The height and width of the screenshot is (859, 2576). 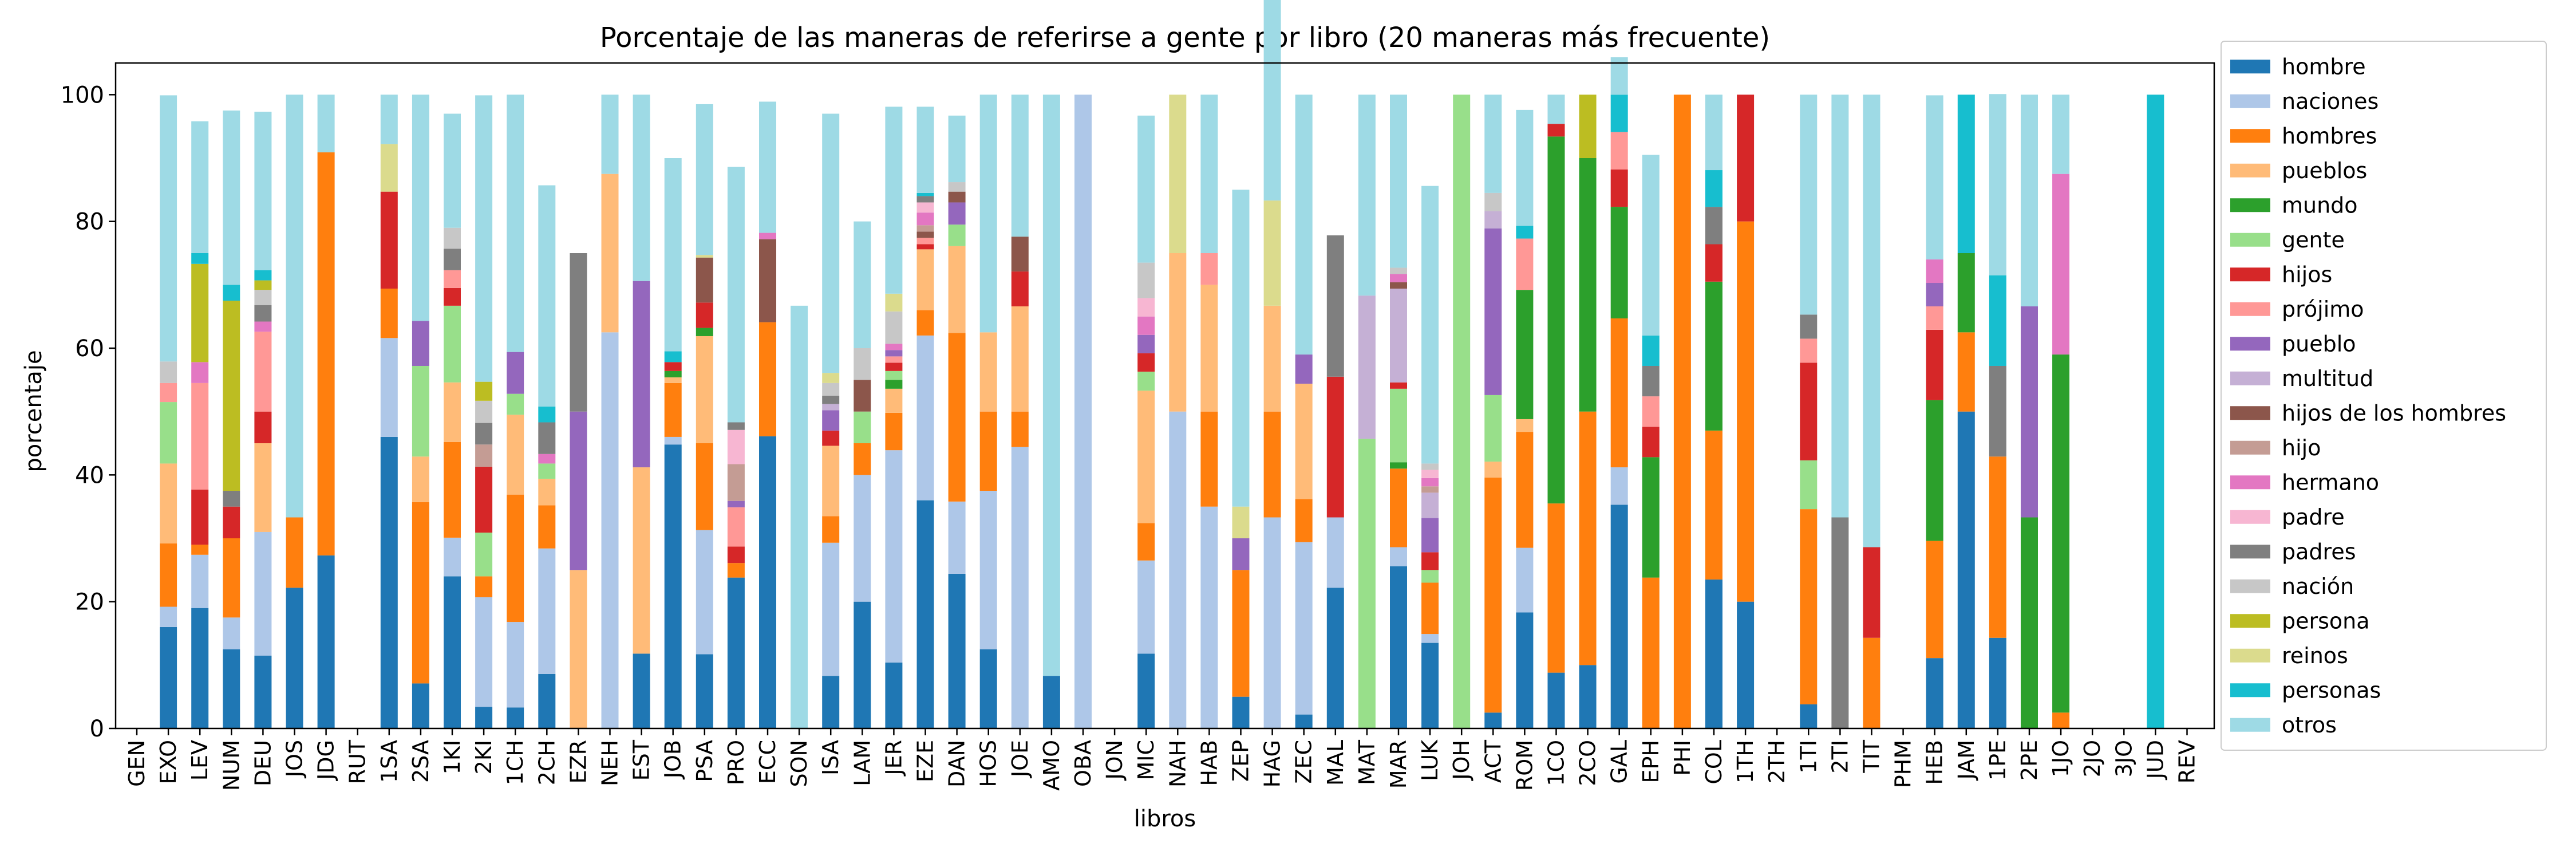 I want to click on x-tick-label: 2PE, so click(x=2029, y=760).